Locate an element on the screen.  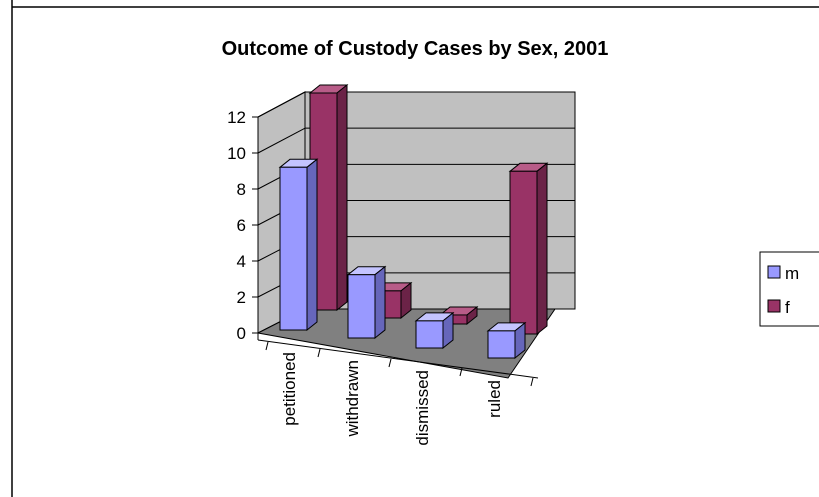
y-tick-label: 2 is located at coordinates (241, 297).